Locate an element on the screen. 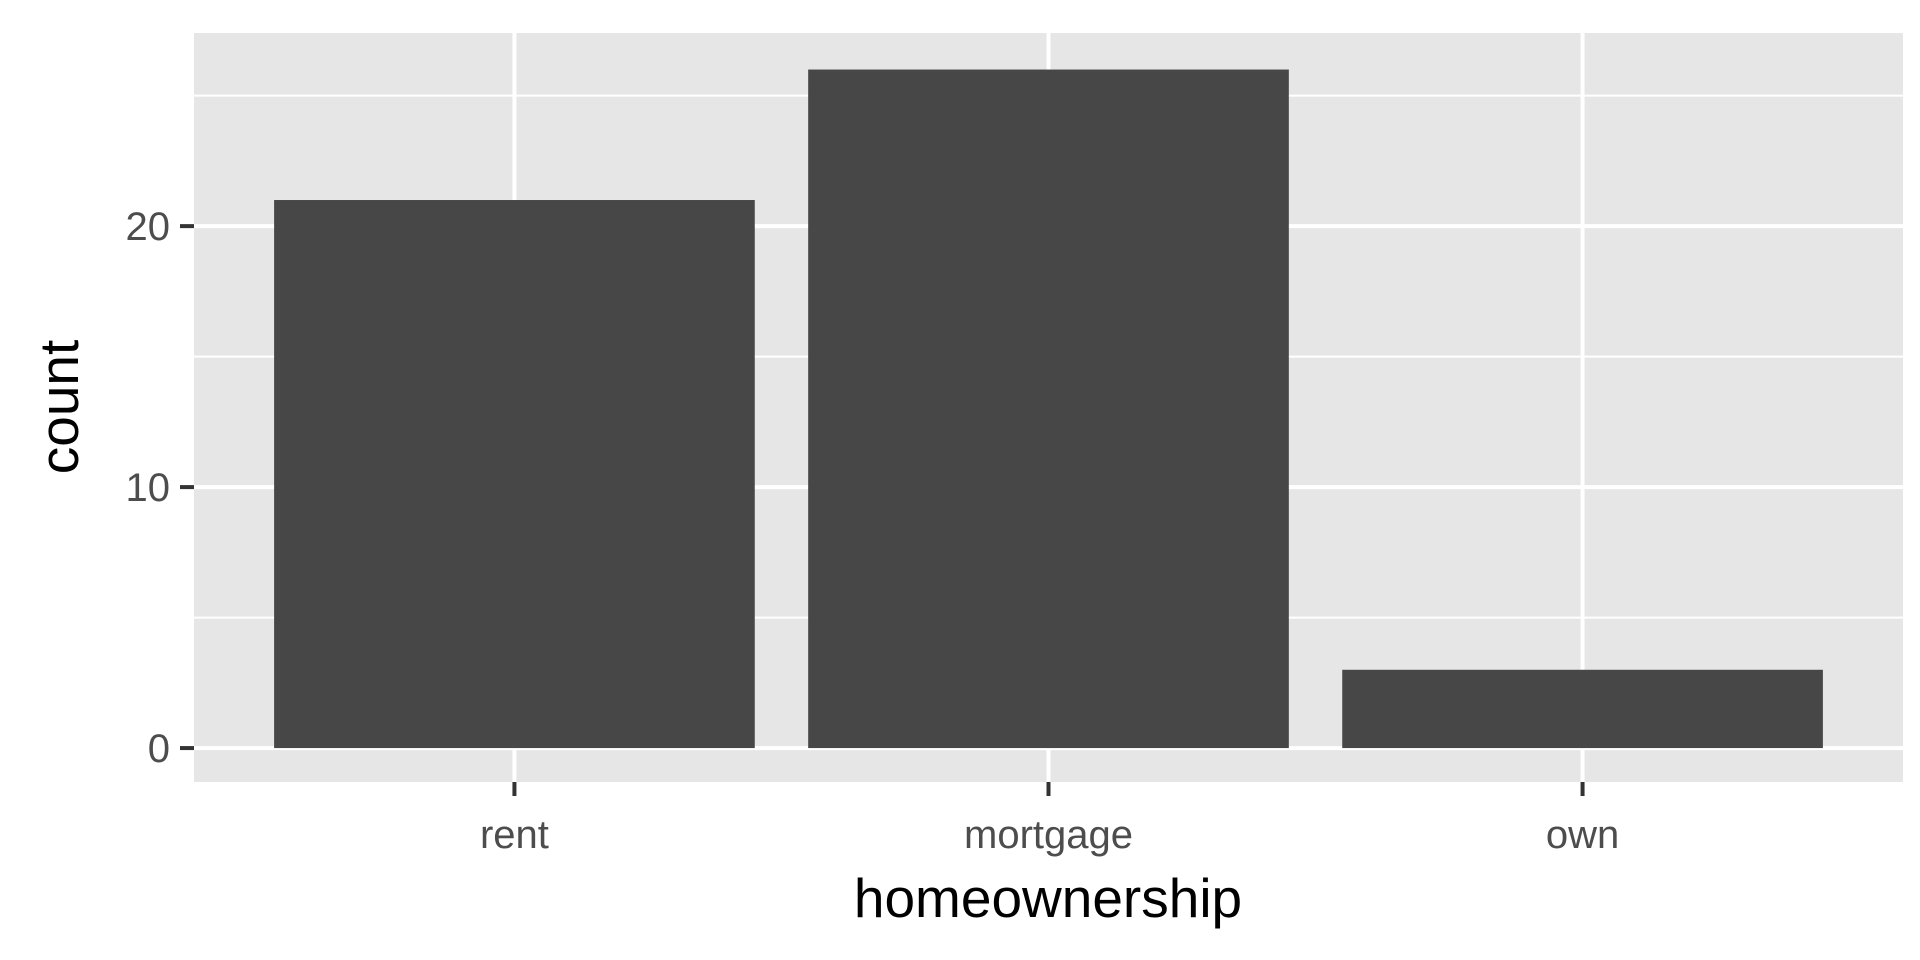 This screenshot has height=960, width=1920. bar-own is located at coordinates (1582, 709).